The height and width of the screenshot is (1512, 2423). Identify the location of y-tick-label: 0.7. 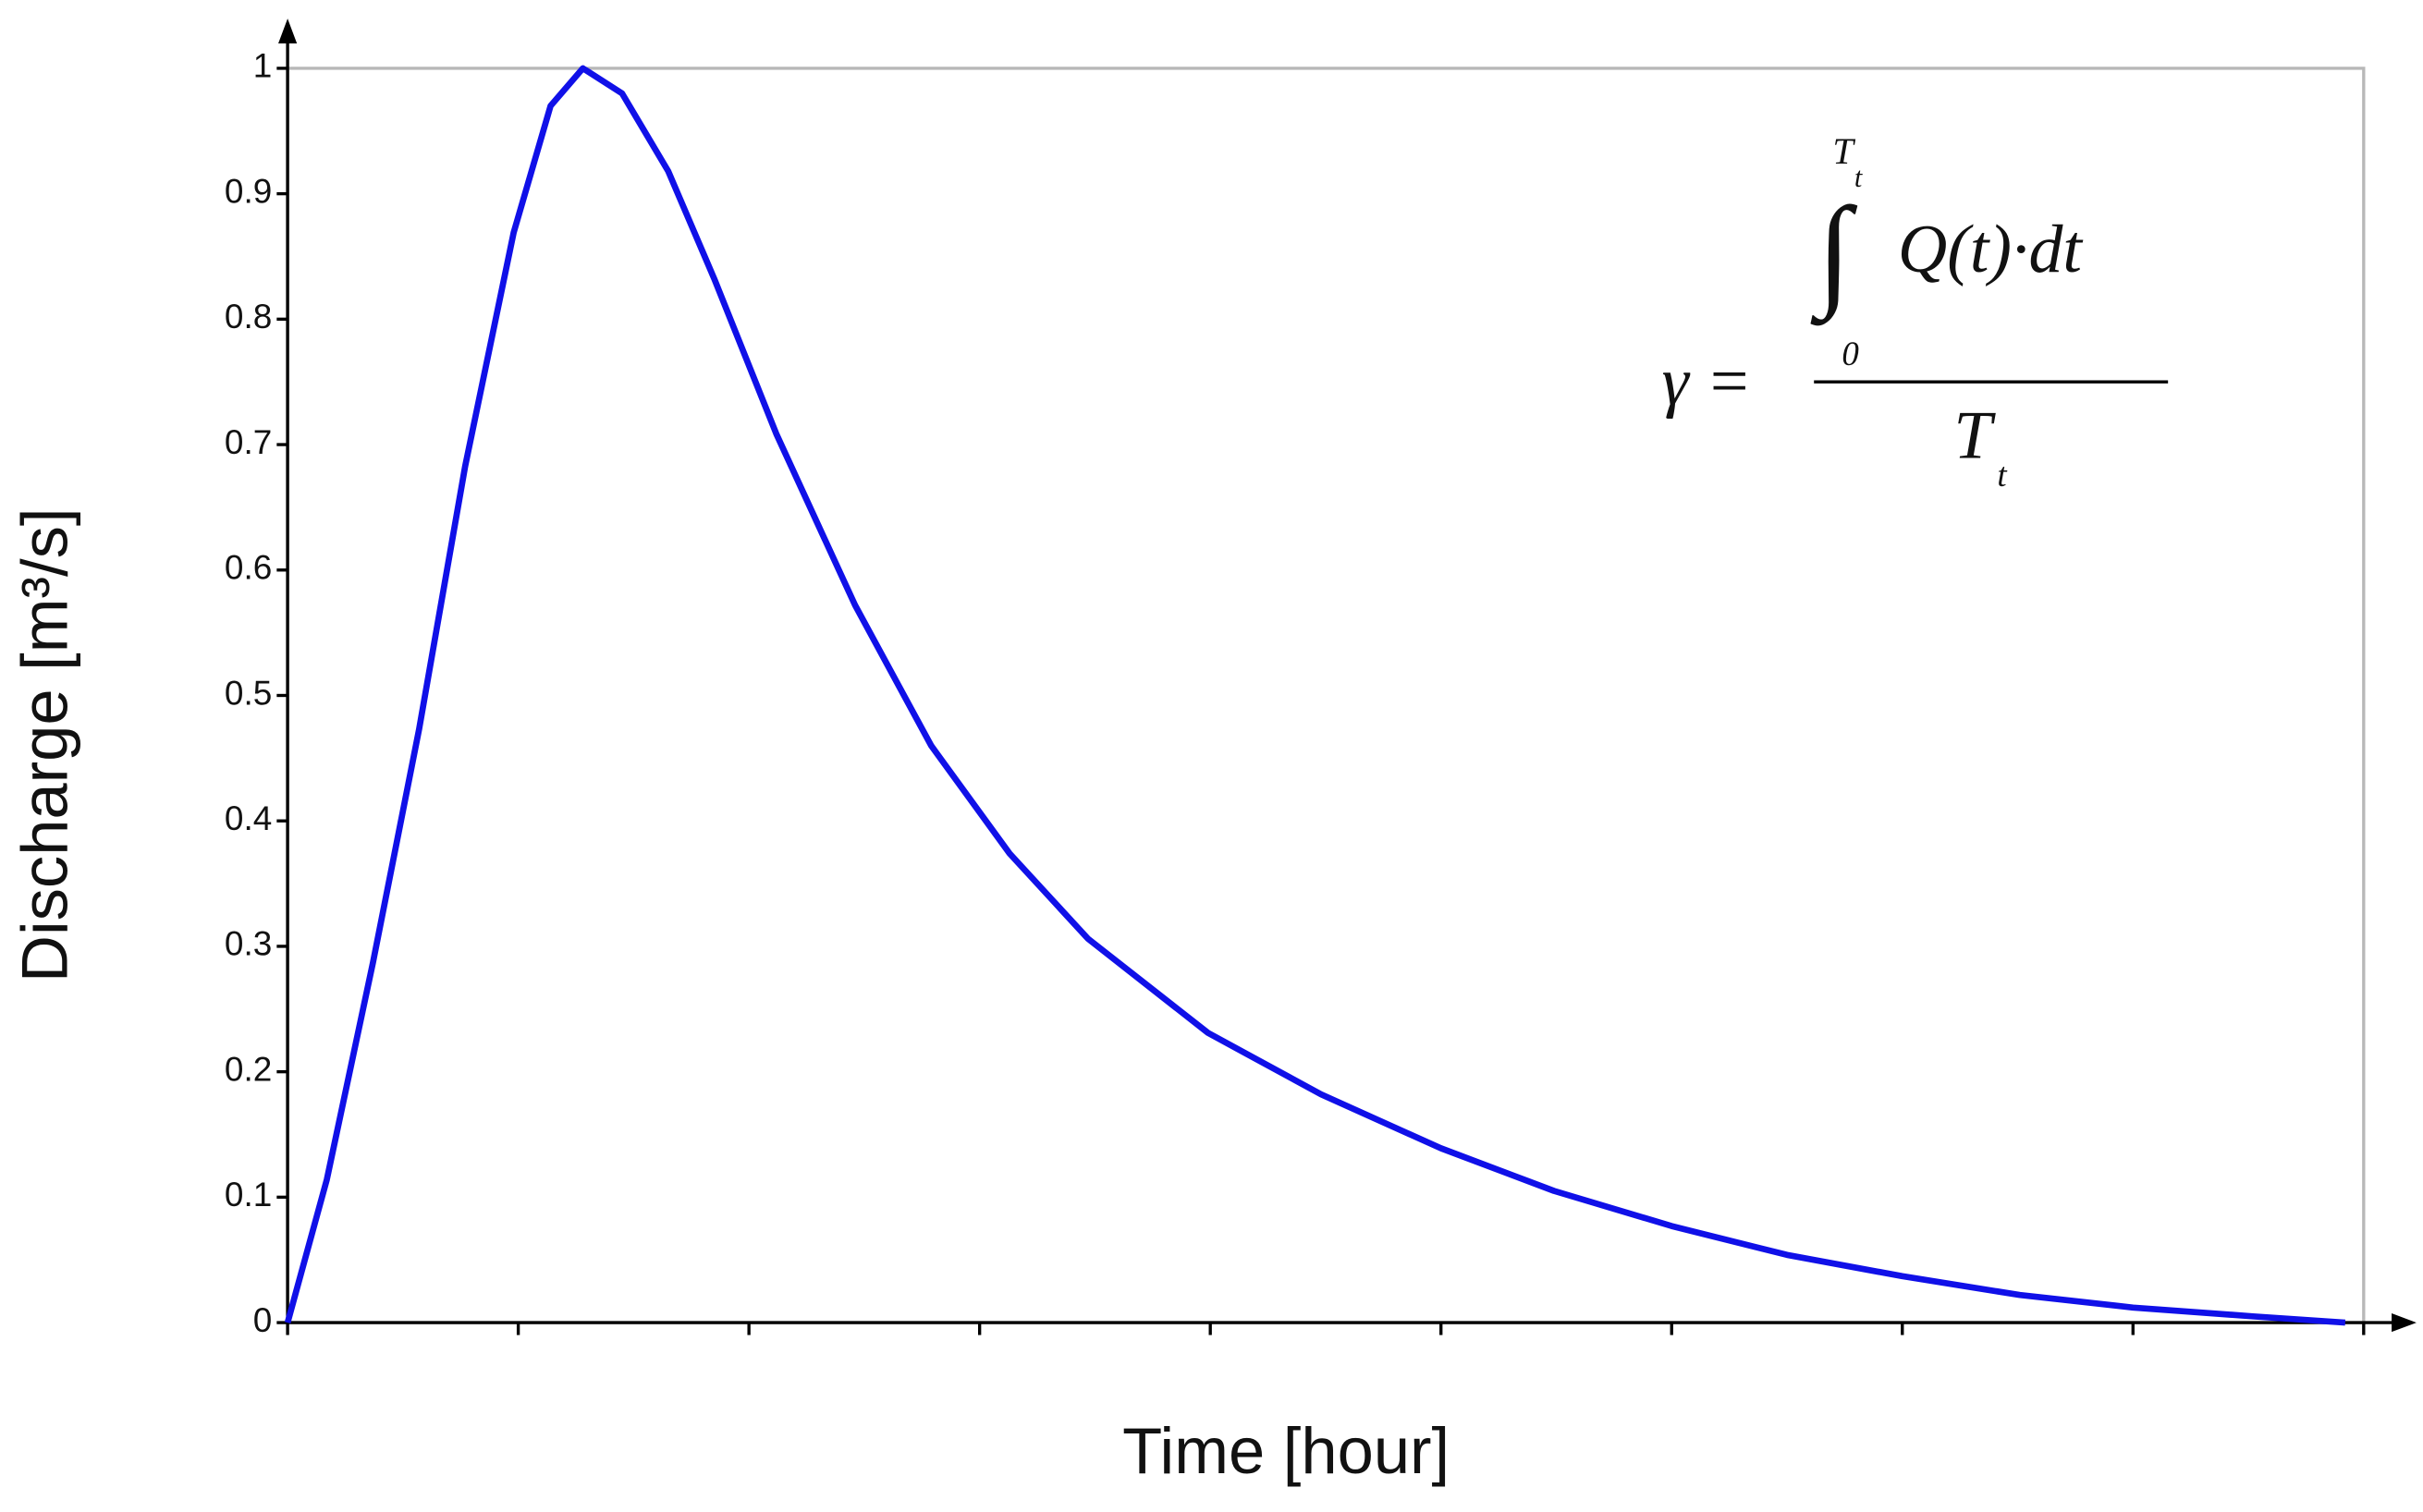
(249, 442).